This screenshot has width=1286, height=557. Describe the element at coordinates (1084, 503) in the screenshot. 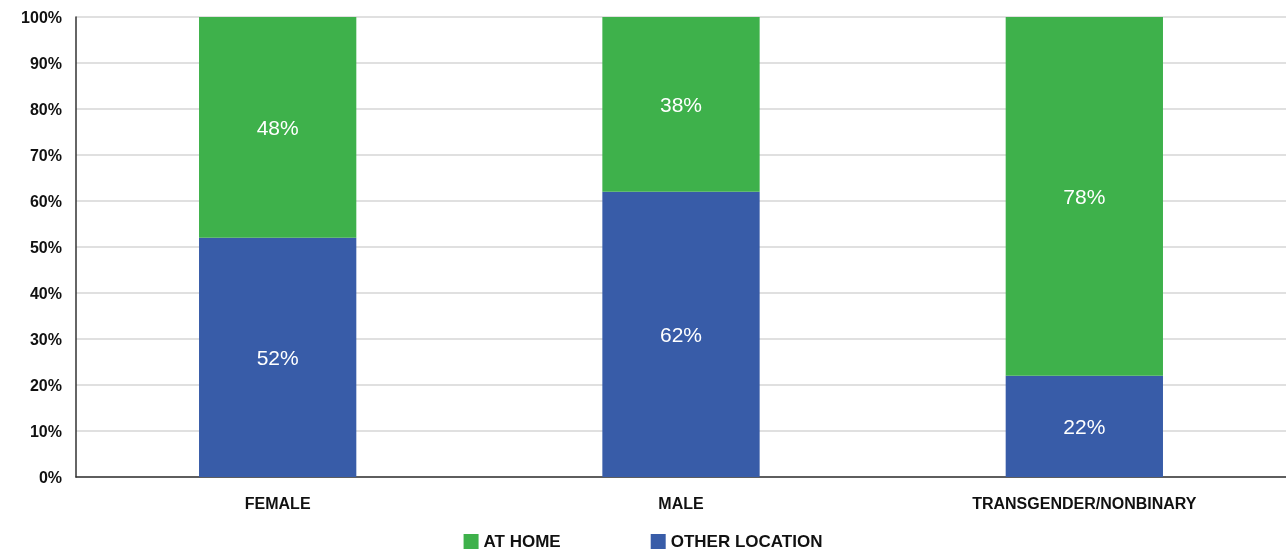

I see `x-tick-label: TRANSGENDER/NONBINARY` at that location.